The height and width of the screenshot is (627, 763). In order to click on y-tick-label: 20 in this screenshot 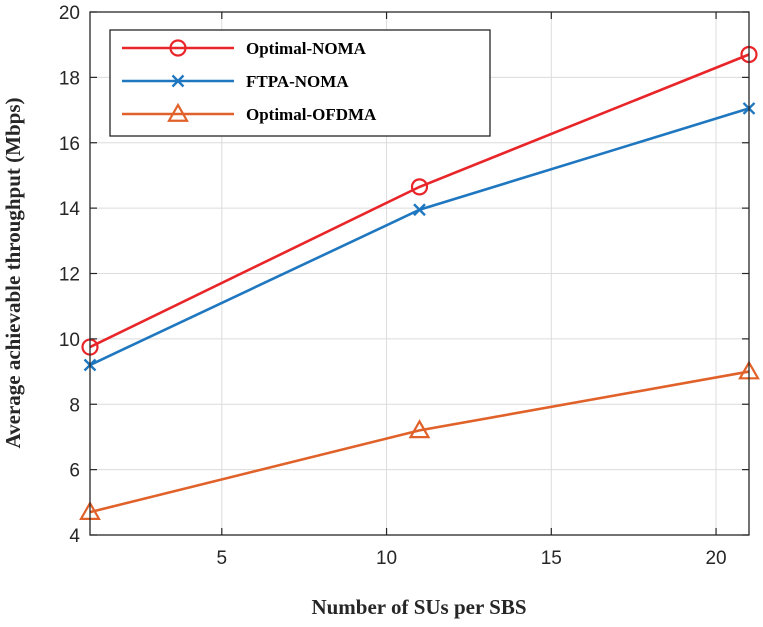, I will do `click(69, 13)`.